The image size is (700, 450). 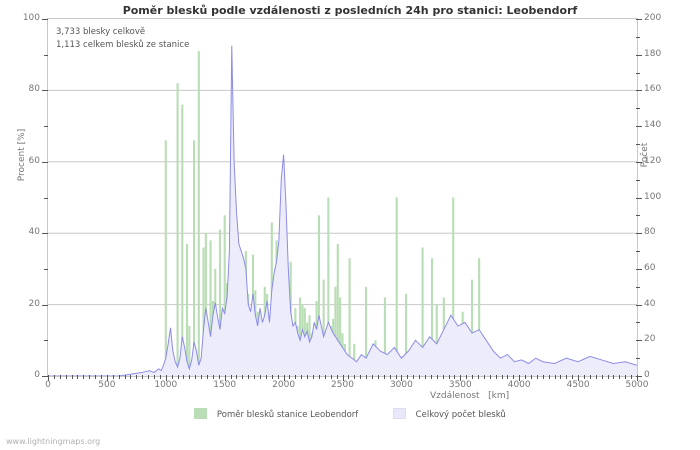 What do you see at coordinates (123, 45) in the screenshot?
I see `annotation-station-strokes: 1,113 celkem blesků ze stanice` at bounding box center [123, 45].